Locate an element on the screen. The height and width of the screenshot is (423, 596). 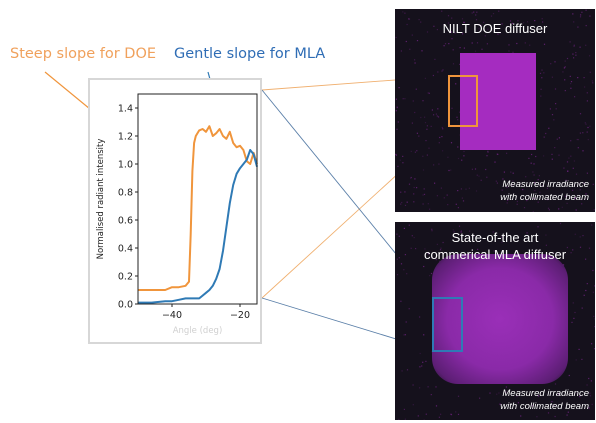
mla-zoom-box is located at coordinates (447, 324).